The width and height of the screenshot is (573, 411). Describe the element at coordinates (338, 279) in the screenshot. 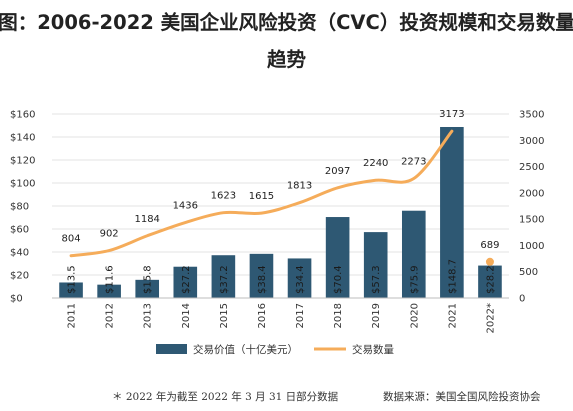

I see `bar-value-label: $70.4` at that location.